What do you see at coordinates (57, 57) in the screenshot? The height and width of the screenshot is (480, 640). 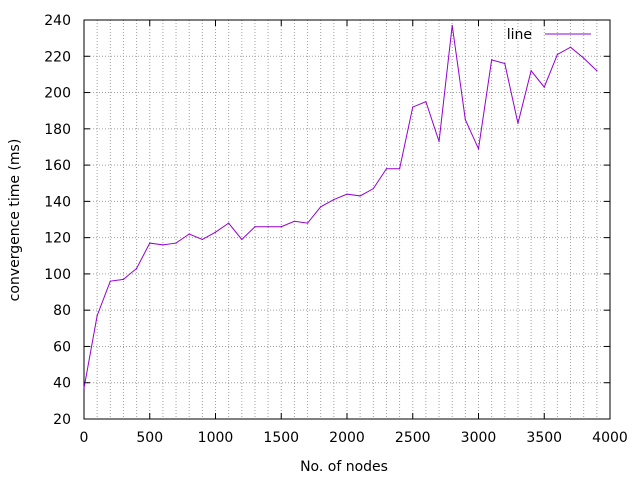 I see `y-tick-label: 220` at bounding box center [57, 57].